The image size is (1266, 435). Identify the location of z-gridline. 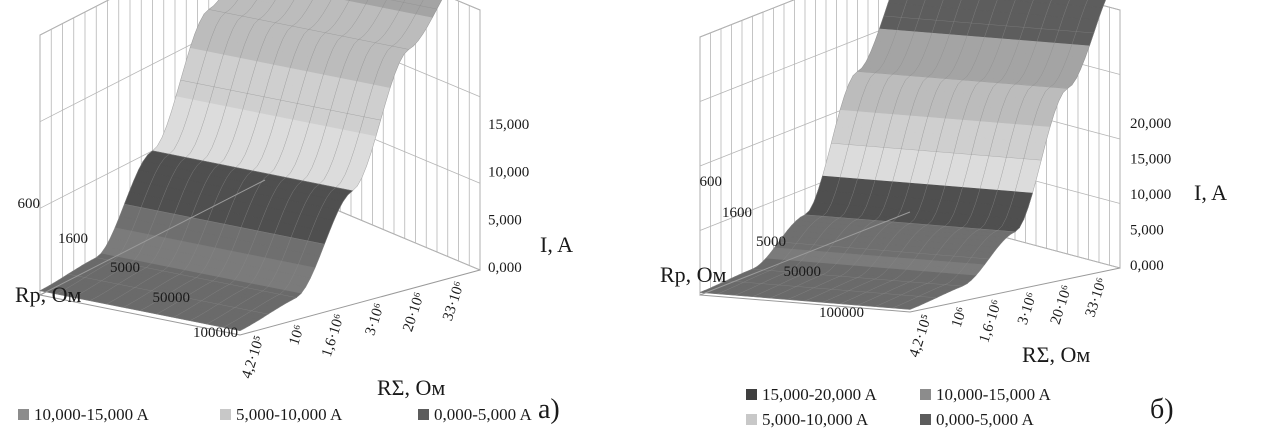
(910, 19).